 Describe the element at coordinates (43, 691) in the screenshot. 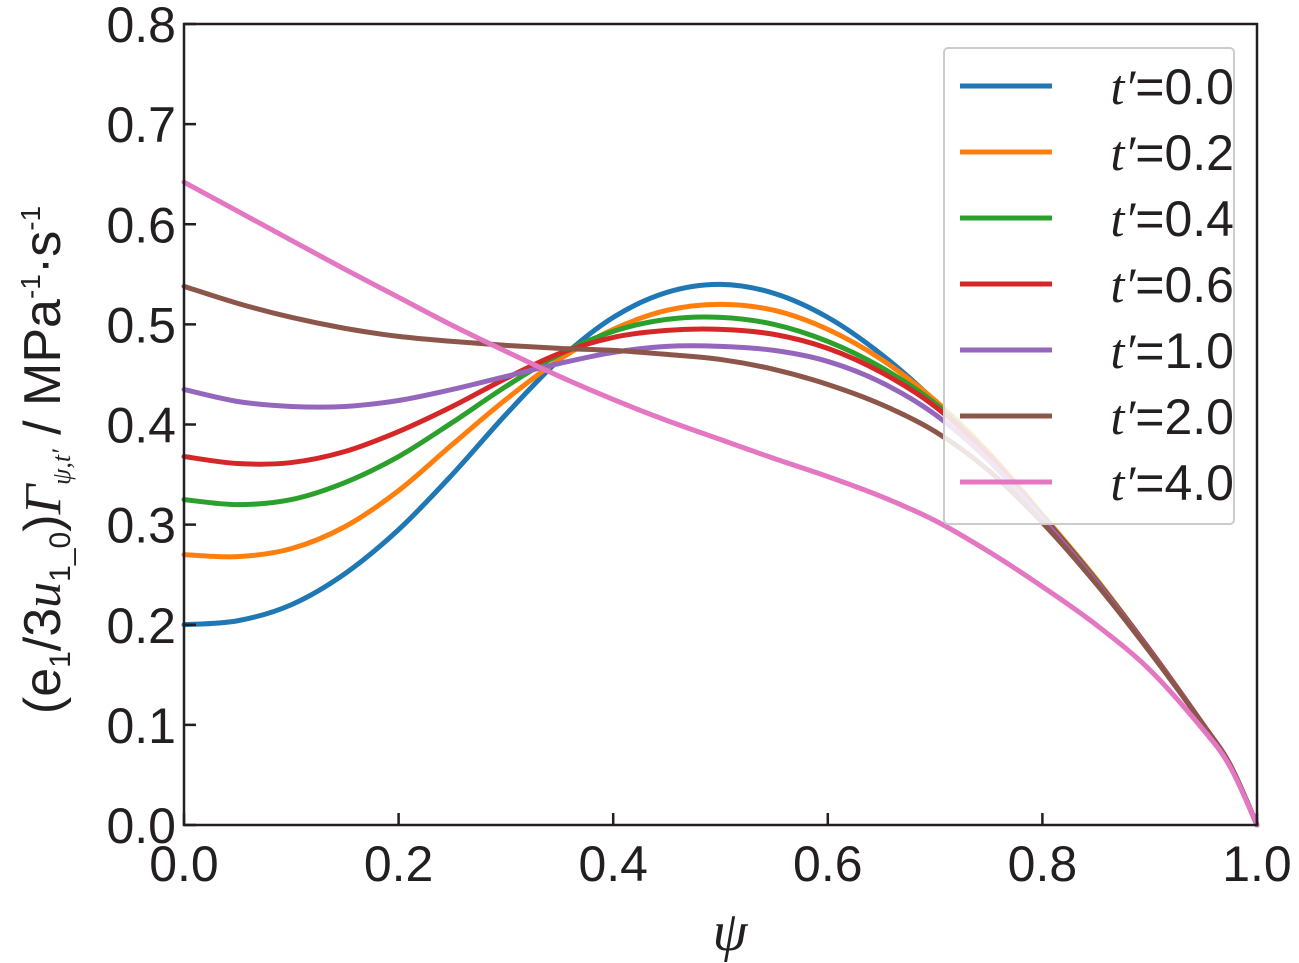

I see `y-title-open: (e` at that location.